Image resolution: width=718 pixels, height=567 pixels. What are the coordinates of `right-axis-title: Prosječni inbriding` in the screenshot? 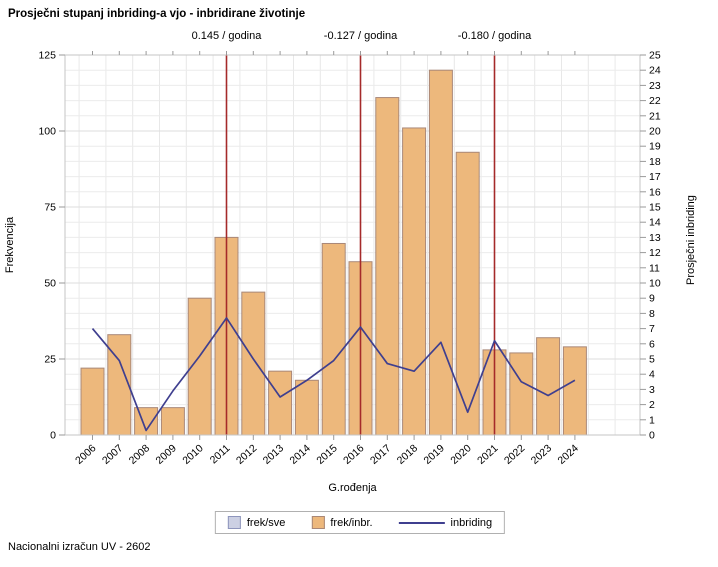 It's located at (691, 240).